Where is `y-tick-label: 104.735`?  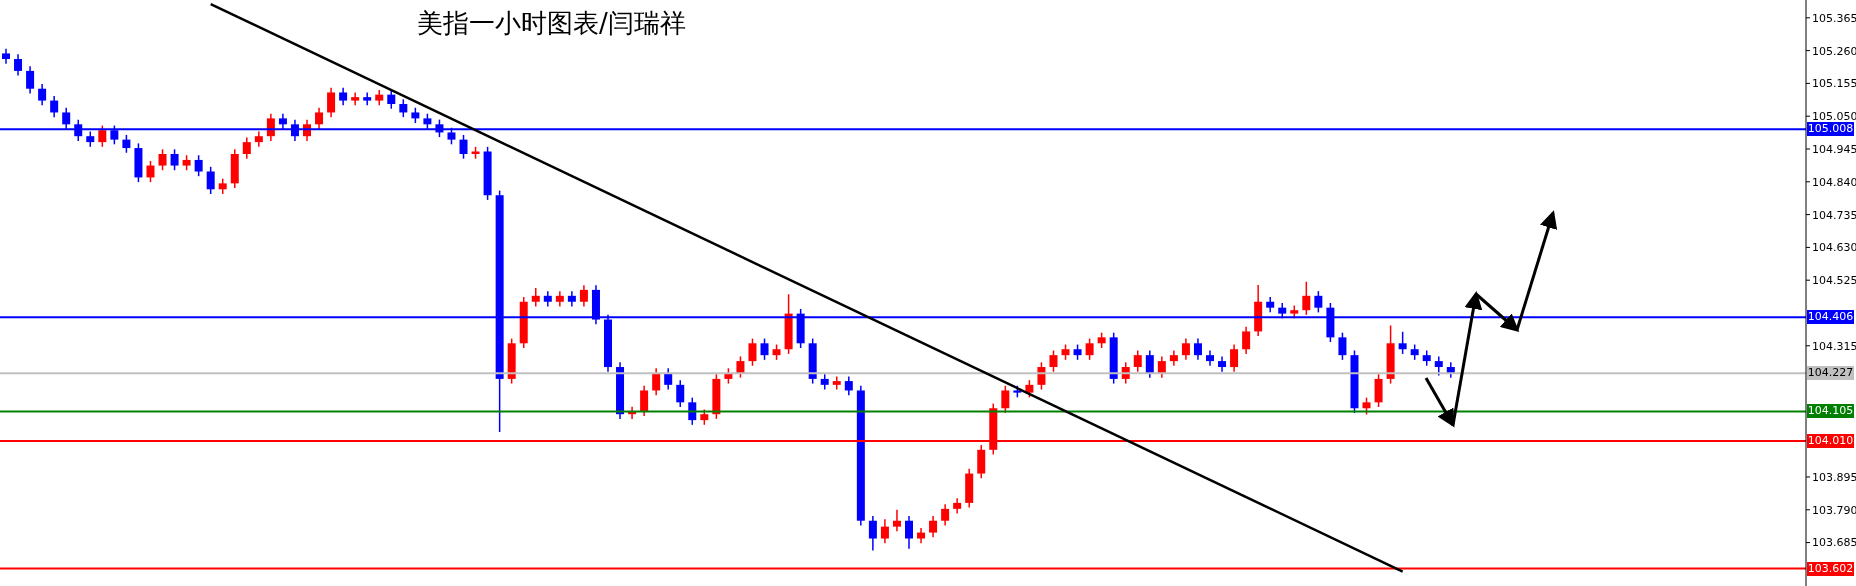
y-tick-label: 104.735 is located at coordinates (1834, 215).